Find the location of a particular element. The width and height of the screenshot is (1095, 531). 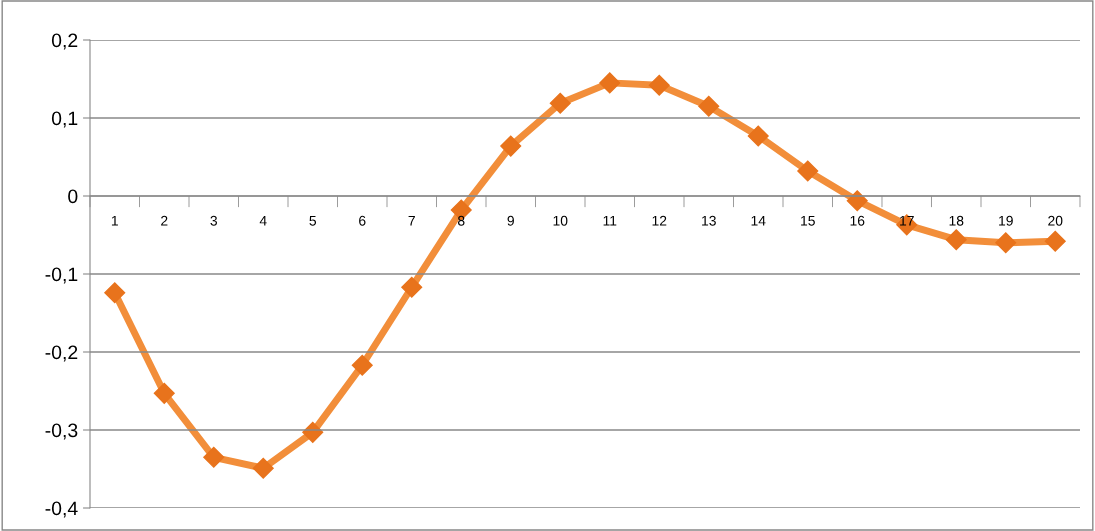

x-tick-label: 11 is located at coordinates (610, 220).